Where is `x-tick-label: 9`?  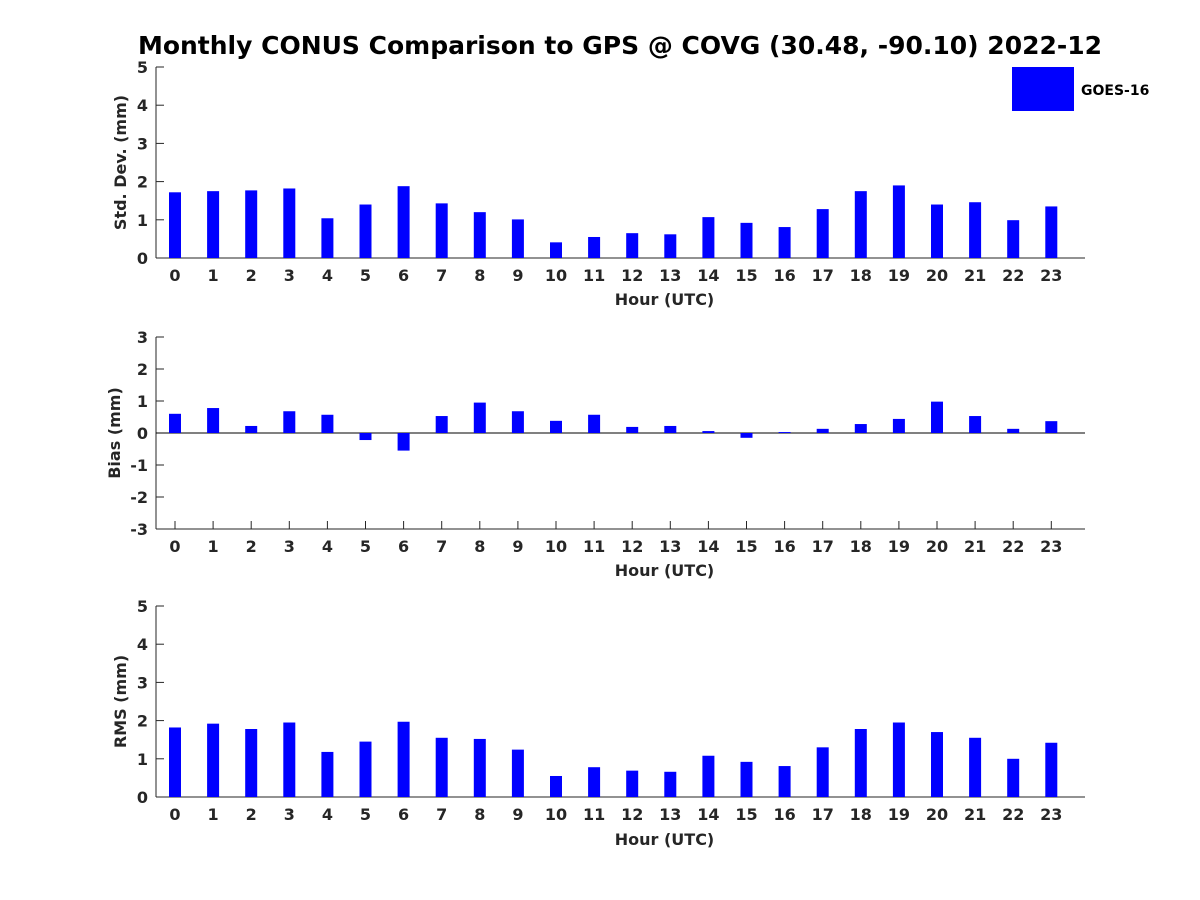 x-tick-label: 9 is located at coordinates (517, 275).